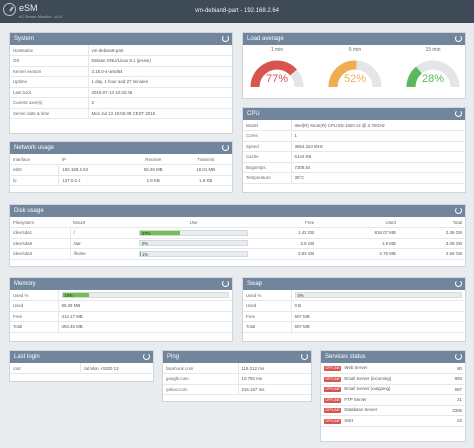 The height and width of the screenshot is (448, 474). What do you see at coordinates (265, 39) in the screenshot?
I see `panel-title: Load average` at bounding box center [265, 39].